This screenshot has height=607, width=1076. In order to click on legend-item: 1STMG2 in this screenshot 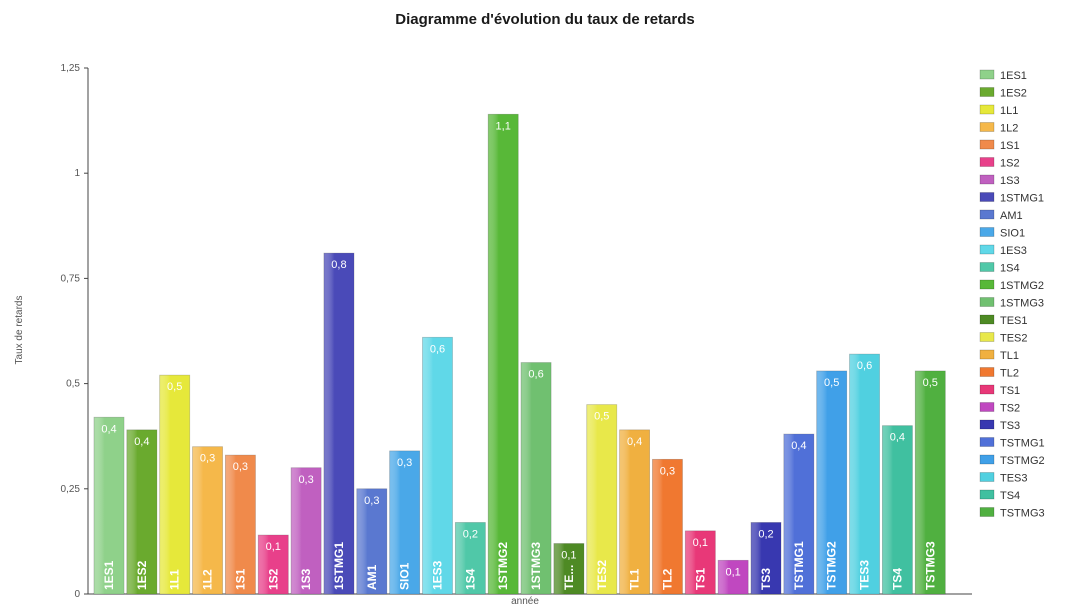, I will do `click(1011, 285)`.